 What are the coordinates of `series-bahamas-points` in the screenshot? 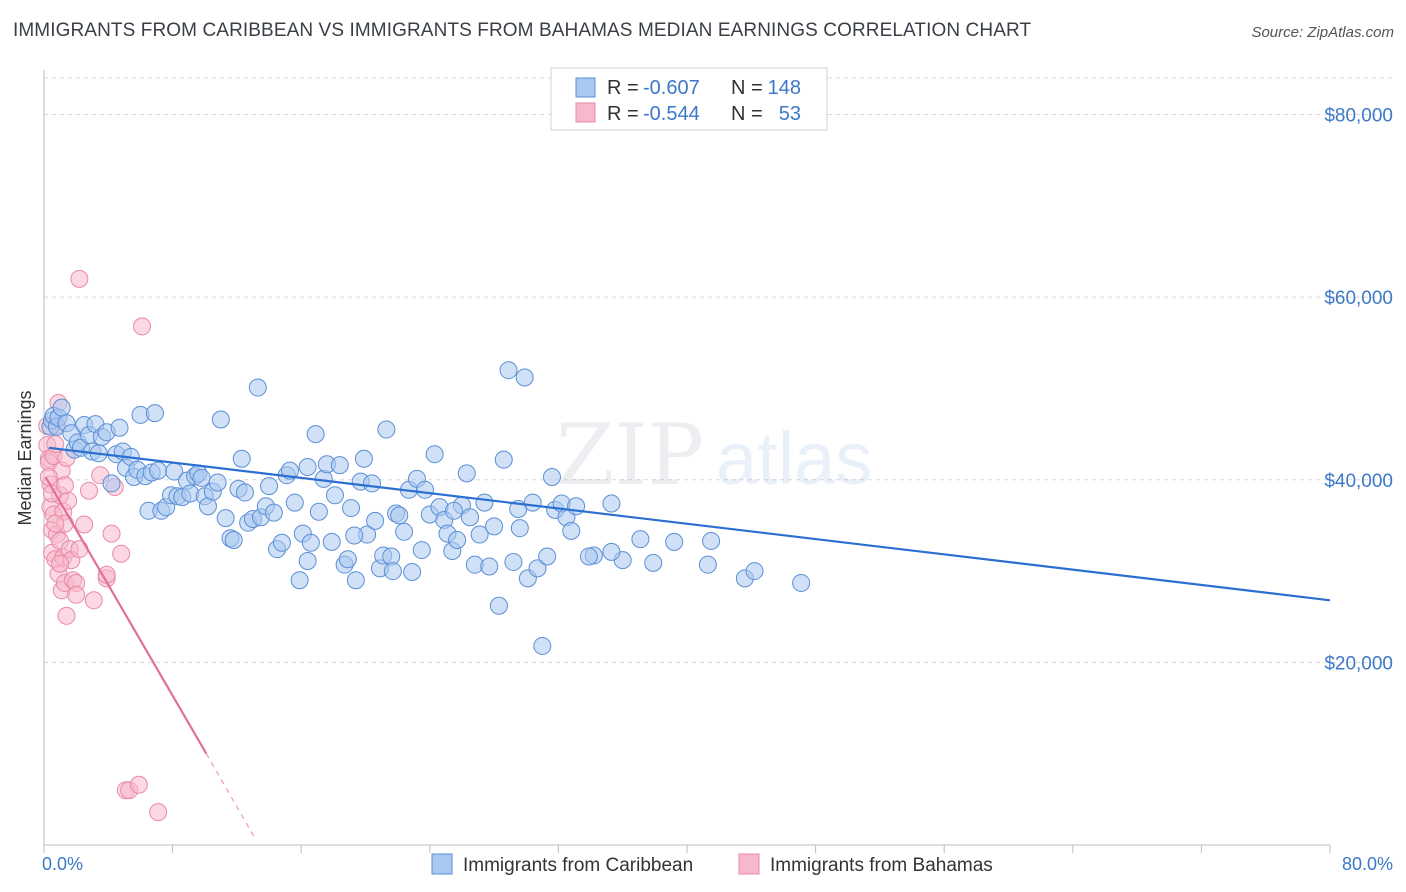 It's located at (103, 545).